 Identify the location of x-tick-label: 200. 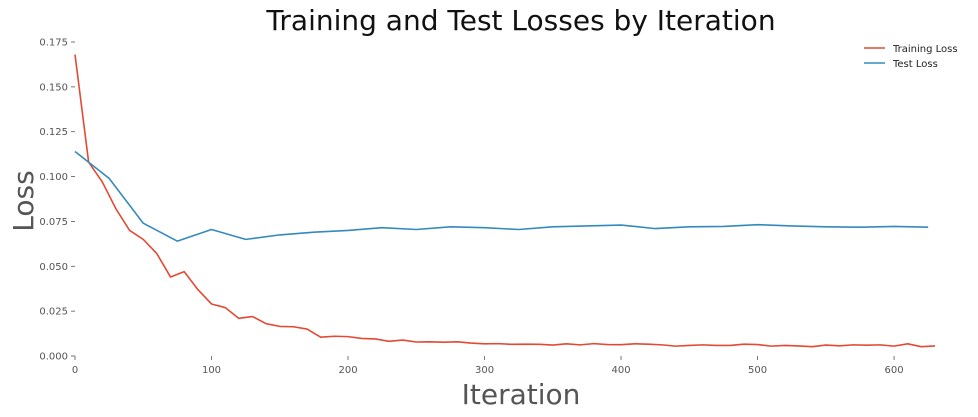
(347, 370).